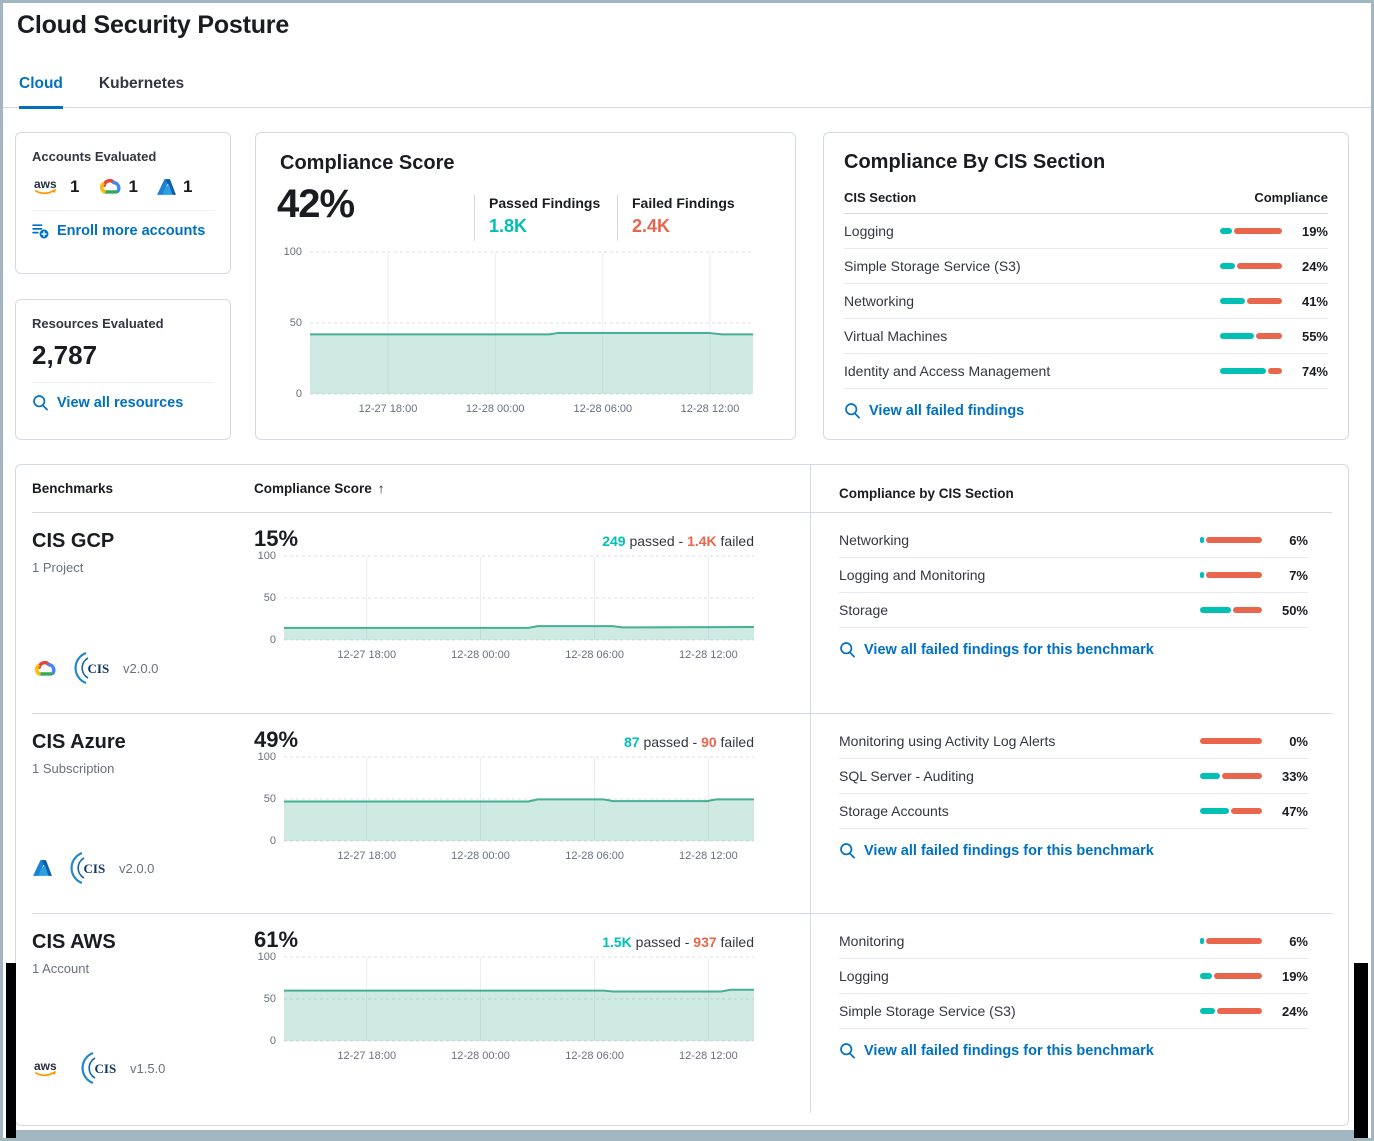 The image size is (1374, 1141). Describe the element at coordinates (864, 610) in the screenshot. I see `cis-section-name: Storage` at that location.